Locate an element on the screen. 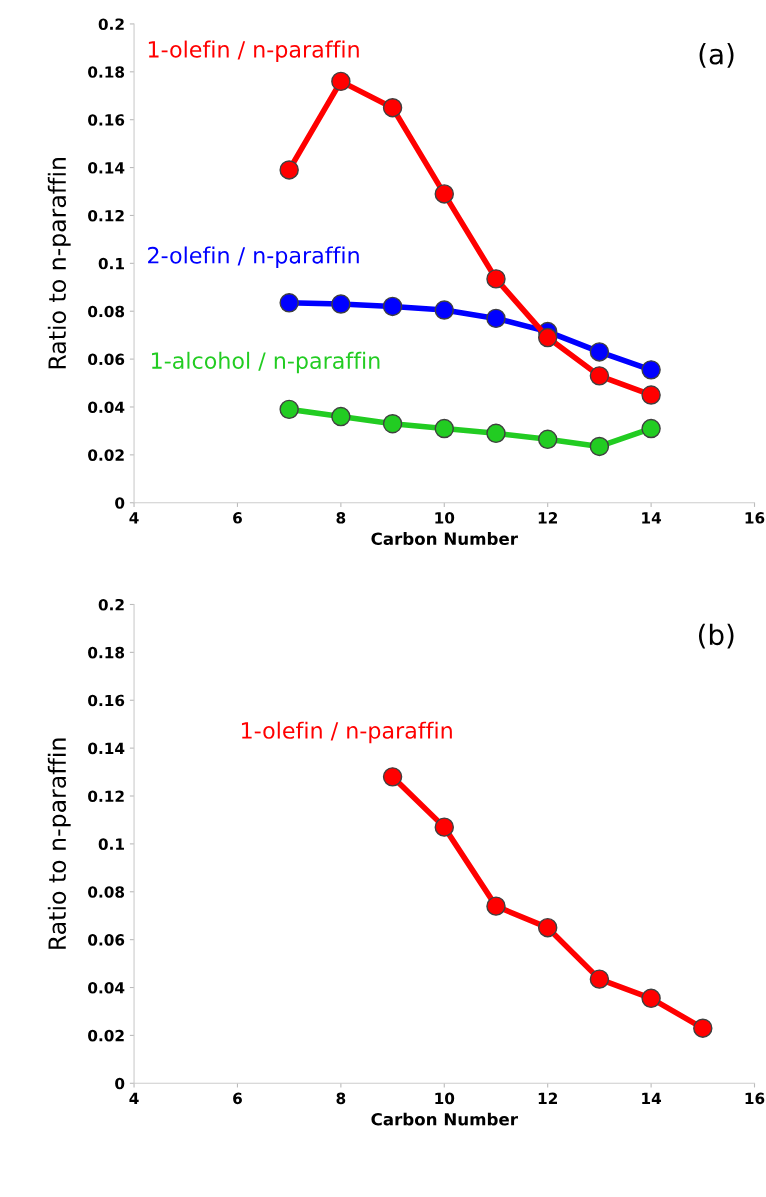 This screenshot has height=1197, width=766. text: 1-olefin / n-paraffin is located at coordinates (346, 732).